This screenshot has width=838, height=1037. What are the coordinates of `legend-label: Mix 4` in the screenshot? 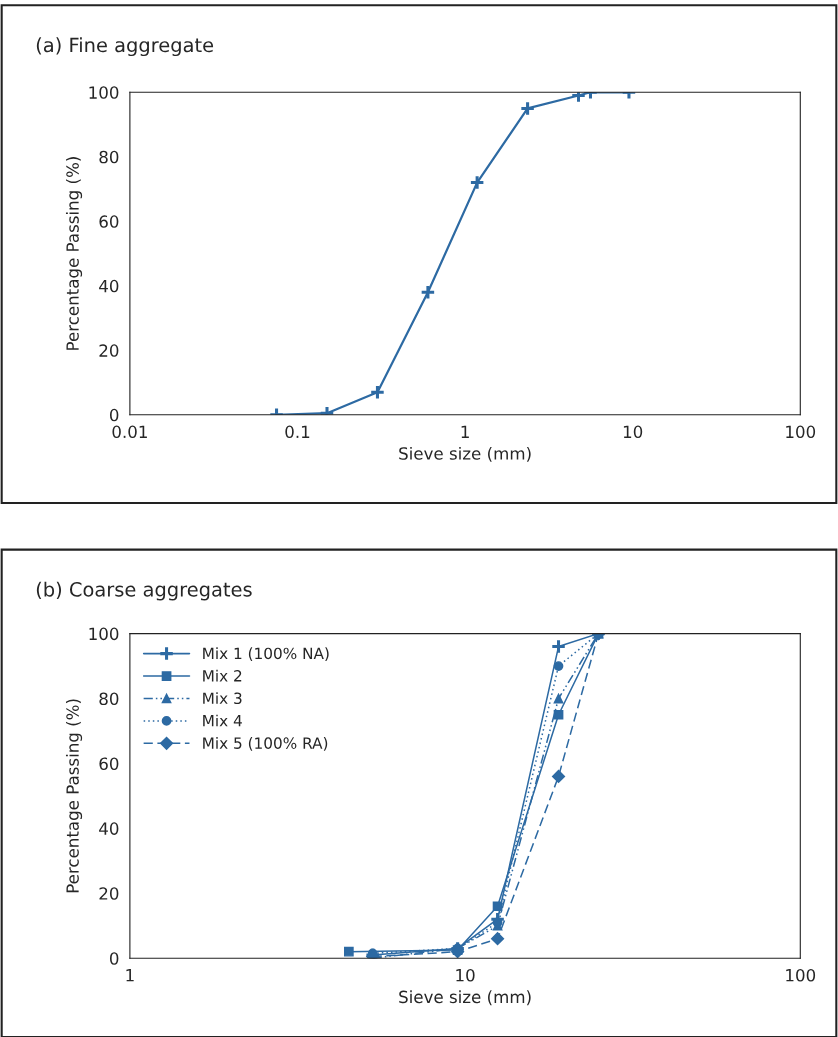 It's located at (222, 720).